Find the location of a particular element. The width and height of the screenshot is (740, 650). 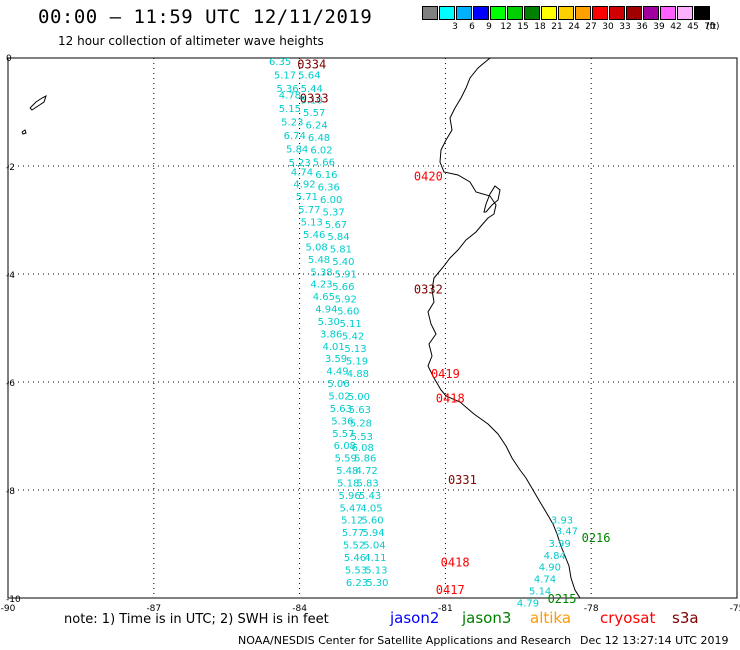

wave-height-value: 6.16 is located at coordinates (326, 175).